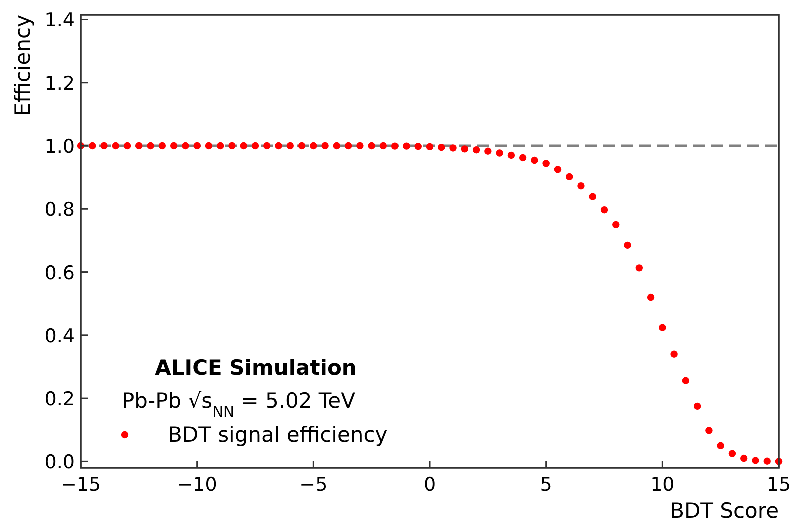 This screenshot has height=519, width=790. Describe the element at coordinates (256, 368) in the screenshot. I see `annotation: ALICE Simulation` at that location.